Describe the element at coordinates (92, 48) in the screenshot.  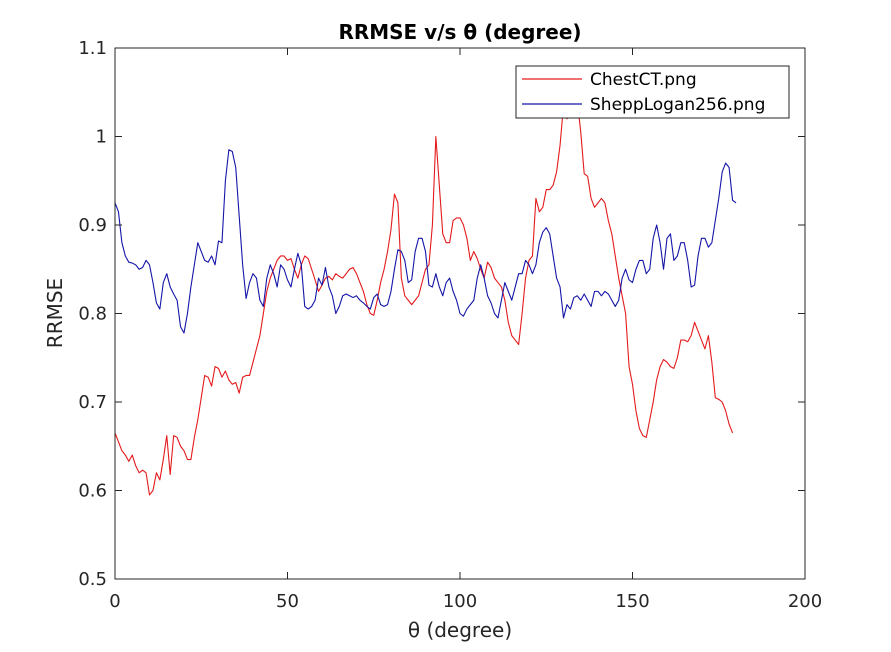
I see `y-tick-label: 1.1` at that location.